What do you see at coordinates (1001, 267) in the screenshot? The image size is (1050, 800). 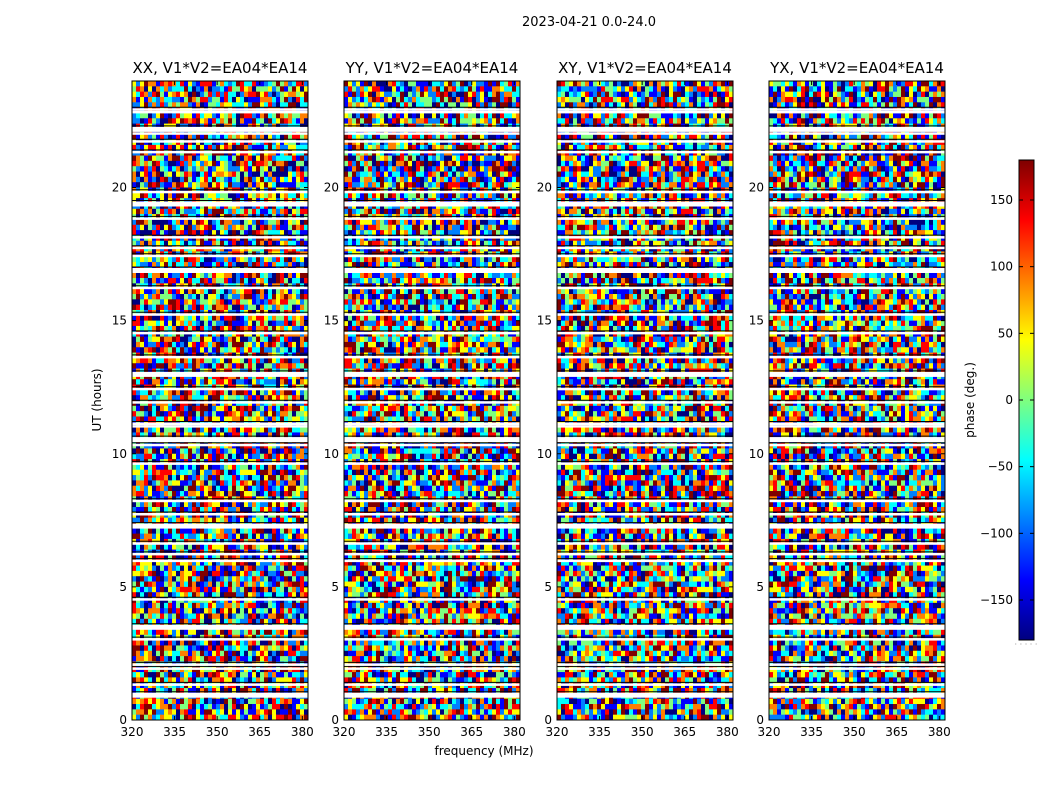 I see `colorbar-tick-label: 100` at bounding box center [1001, 267].